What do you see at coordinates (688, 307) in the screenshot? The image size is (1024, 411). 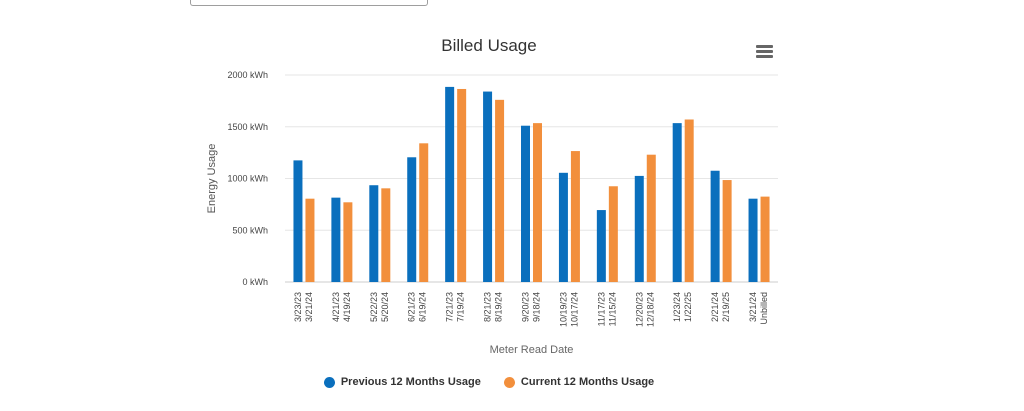 I see `x-tick-label: 1/22/25` at bounding box center [688, 307].